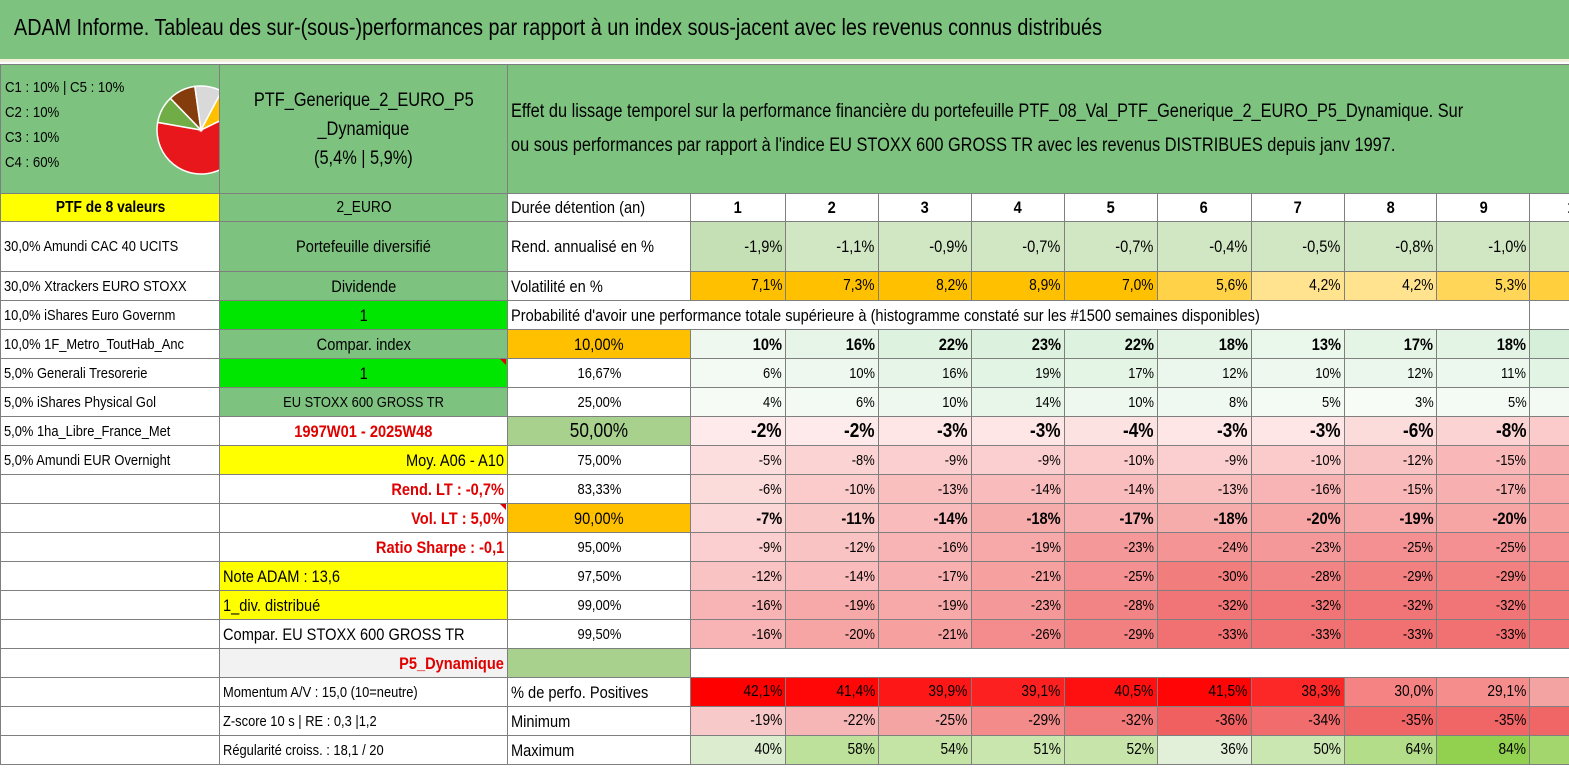 The height and width of the screenshot is (782, 1569). Describe the element at coordinates (924, 286) in the screenshot. I see `vol-value: 8,2%` at that location.